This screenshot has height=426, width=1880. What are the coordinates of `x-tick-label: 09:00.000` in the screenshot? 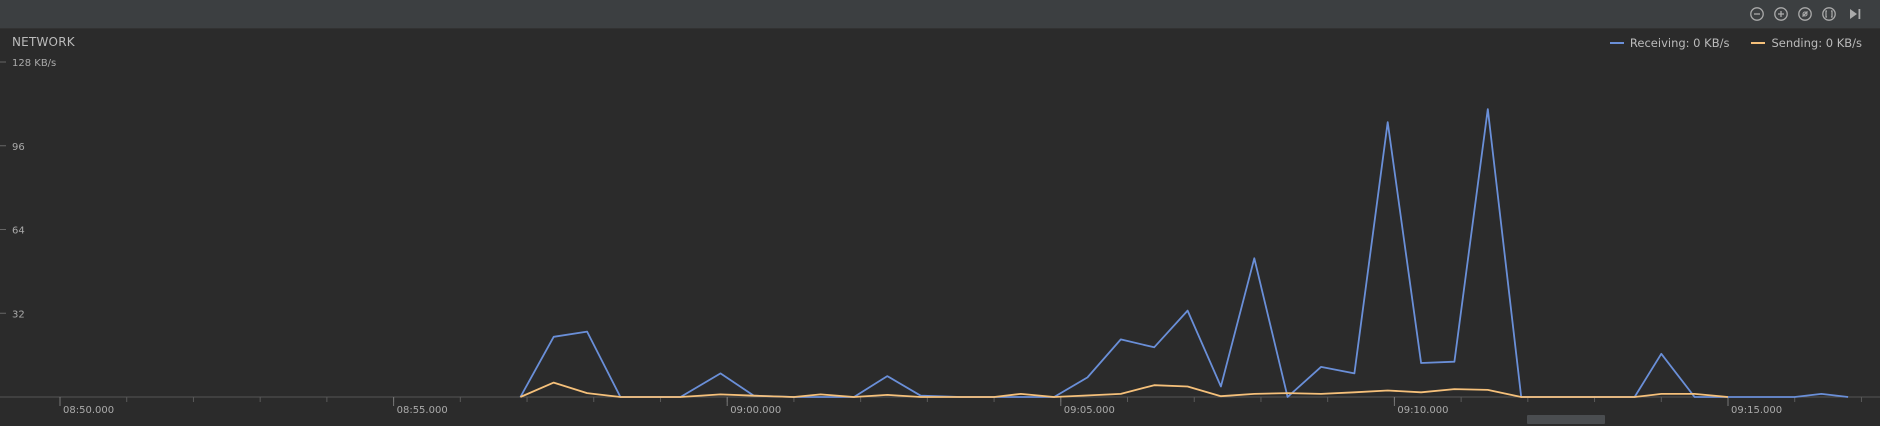 It's located at (755, 410).